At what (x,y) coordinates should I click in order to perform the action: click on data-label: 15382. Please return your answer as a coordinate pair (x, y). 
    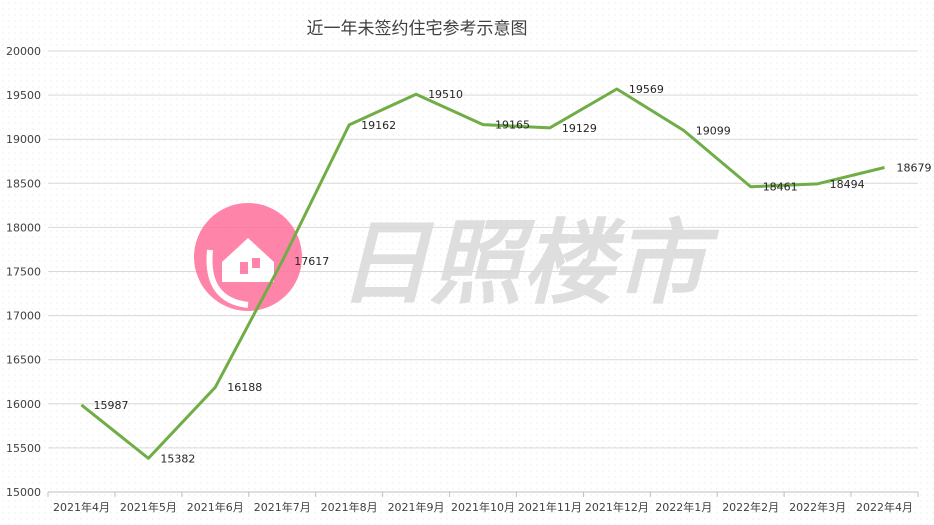
    Looking at the image, I should click on (177, 458).